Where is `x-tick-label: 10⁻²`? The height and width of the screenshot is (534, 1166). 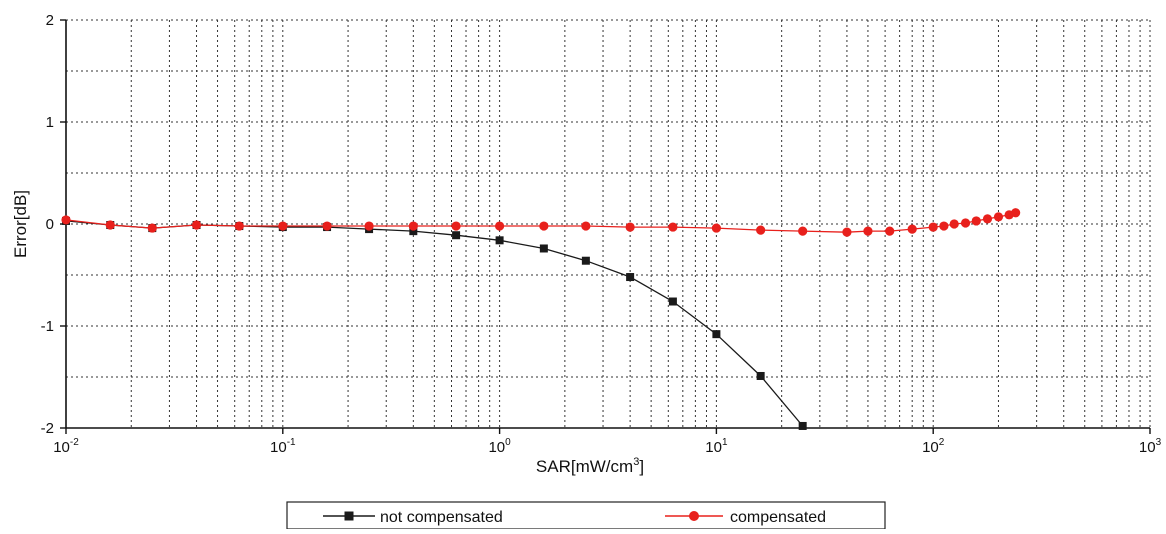
x-tick-label: 10⁻² is located at coordinates (66, 446).